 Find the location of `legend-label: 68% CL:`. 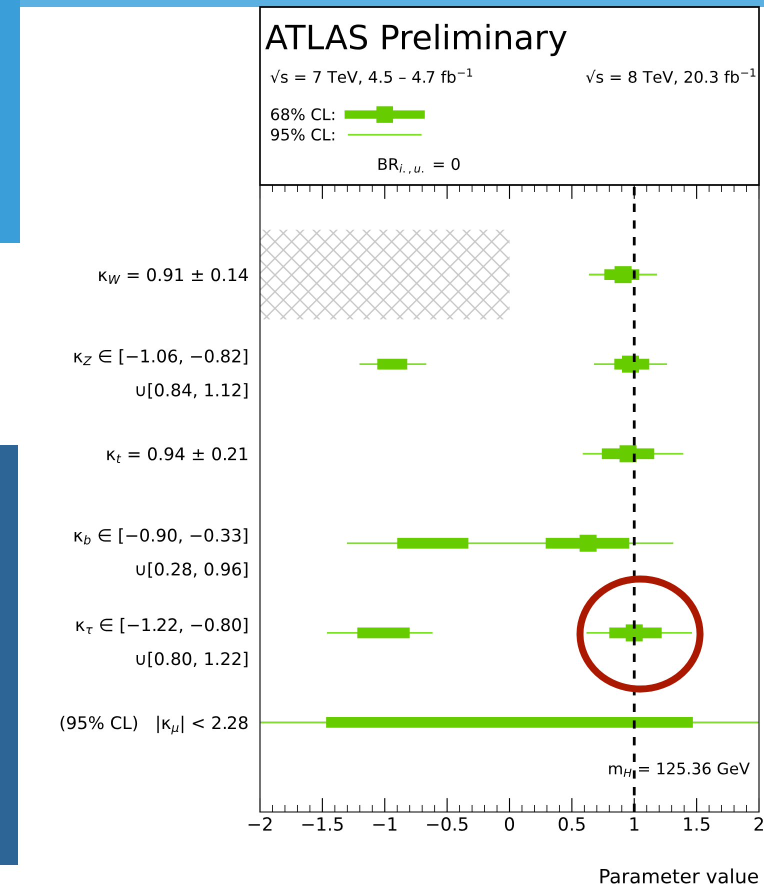

legend-label: 68% CL: is located at coordinates (302, 114).